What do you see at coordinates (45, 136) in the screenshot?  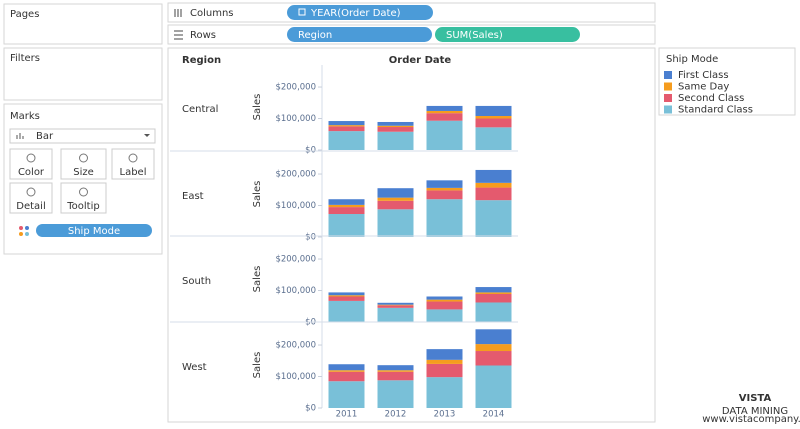 I see `mark-type: Bar` at bounding box center [45, 136].